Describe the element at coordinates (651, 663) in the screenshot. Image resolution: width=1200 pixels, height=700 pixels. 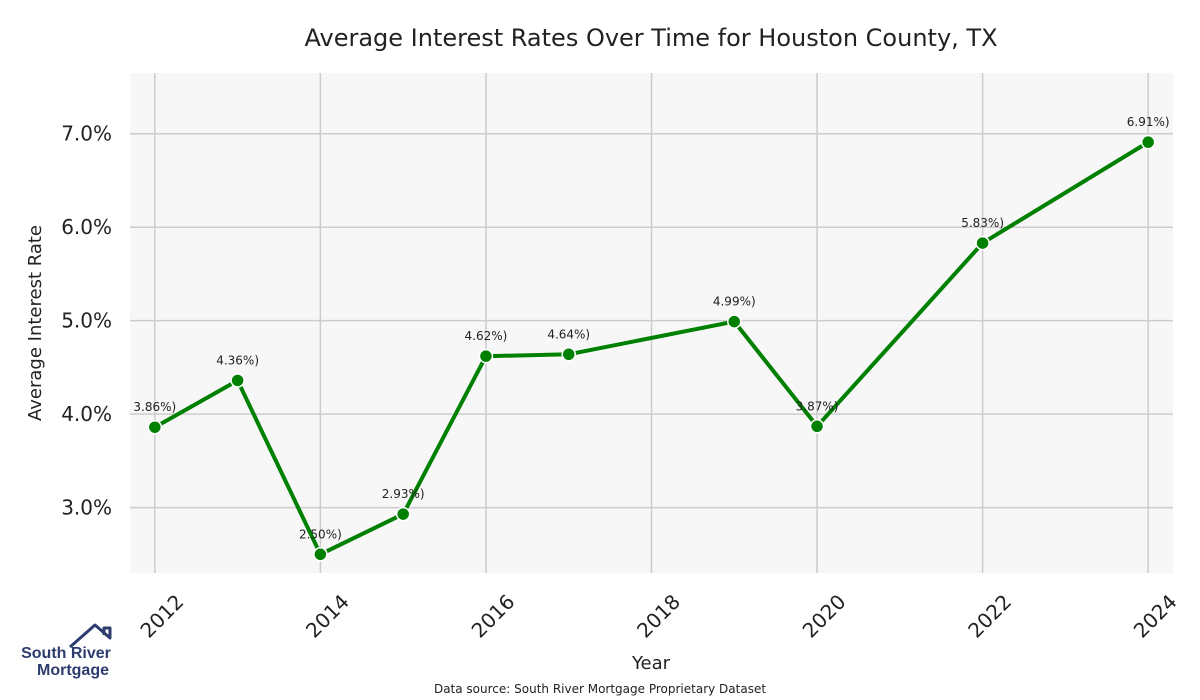
I see `x-axis-label: Year` at that location.